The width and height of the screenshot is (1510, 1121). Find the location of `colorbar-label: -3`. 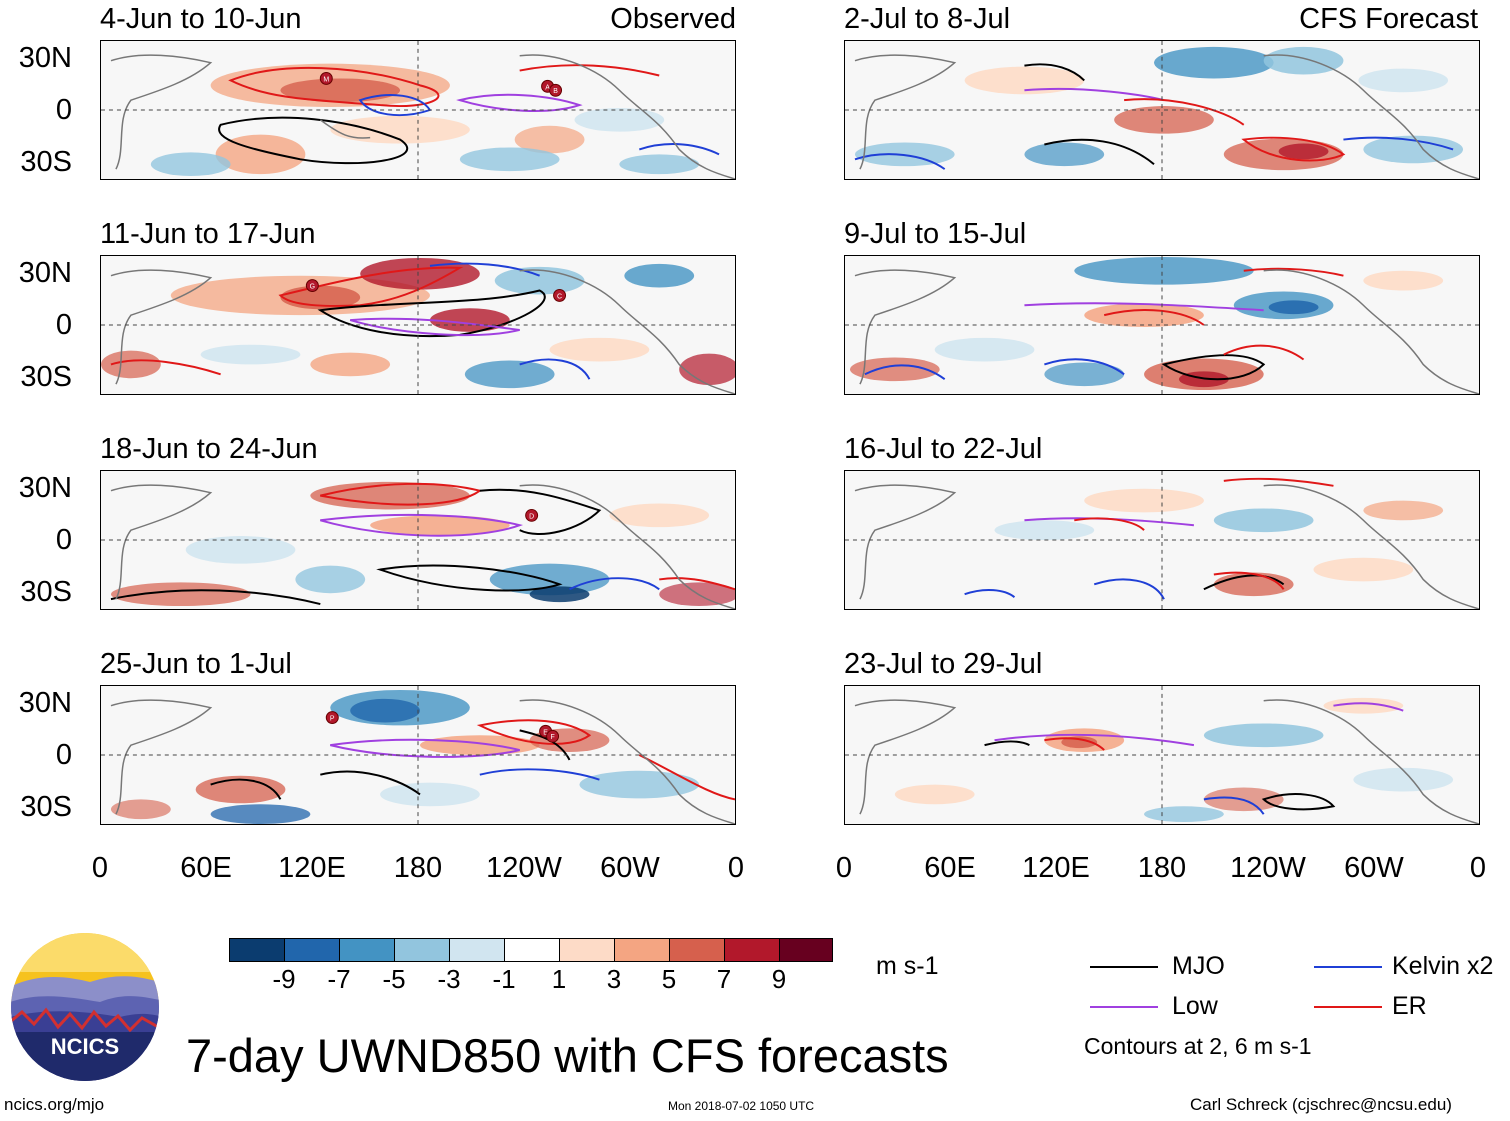

colorbar-label: -3 is located at coordinates (449, 979).